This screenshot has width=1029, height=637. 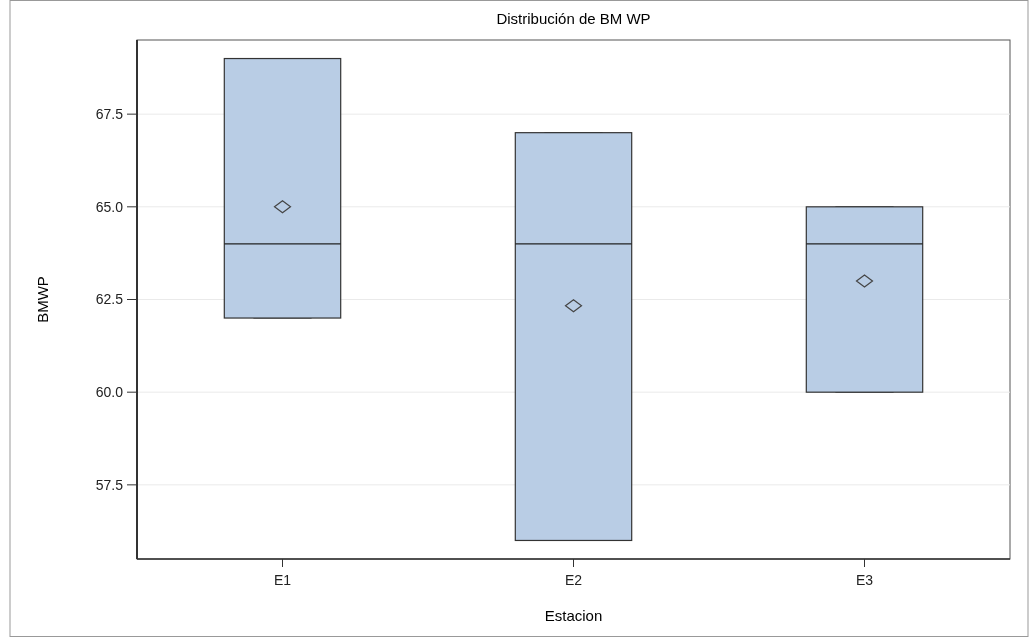 I want to click on x-tick-label: E2, so click(x=573, y=580).